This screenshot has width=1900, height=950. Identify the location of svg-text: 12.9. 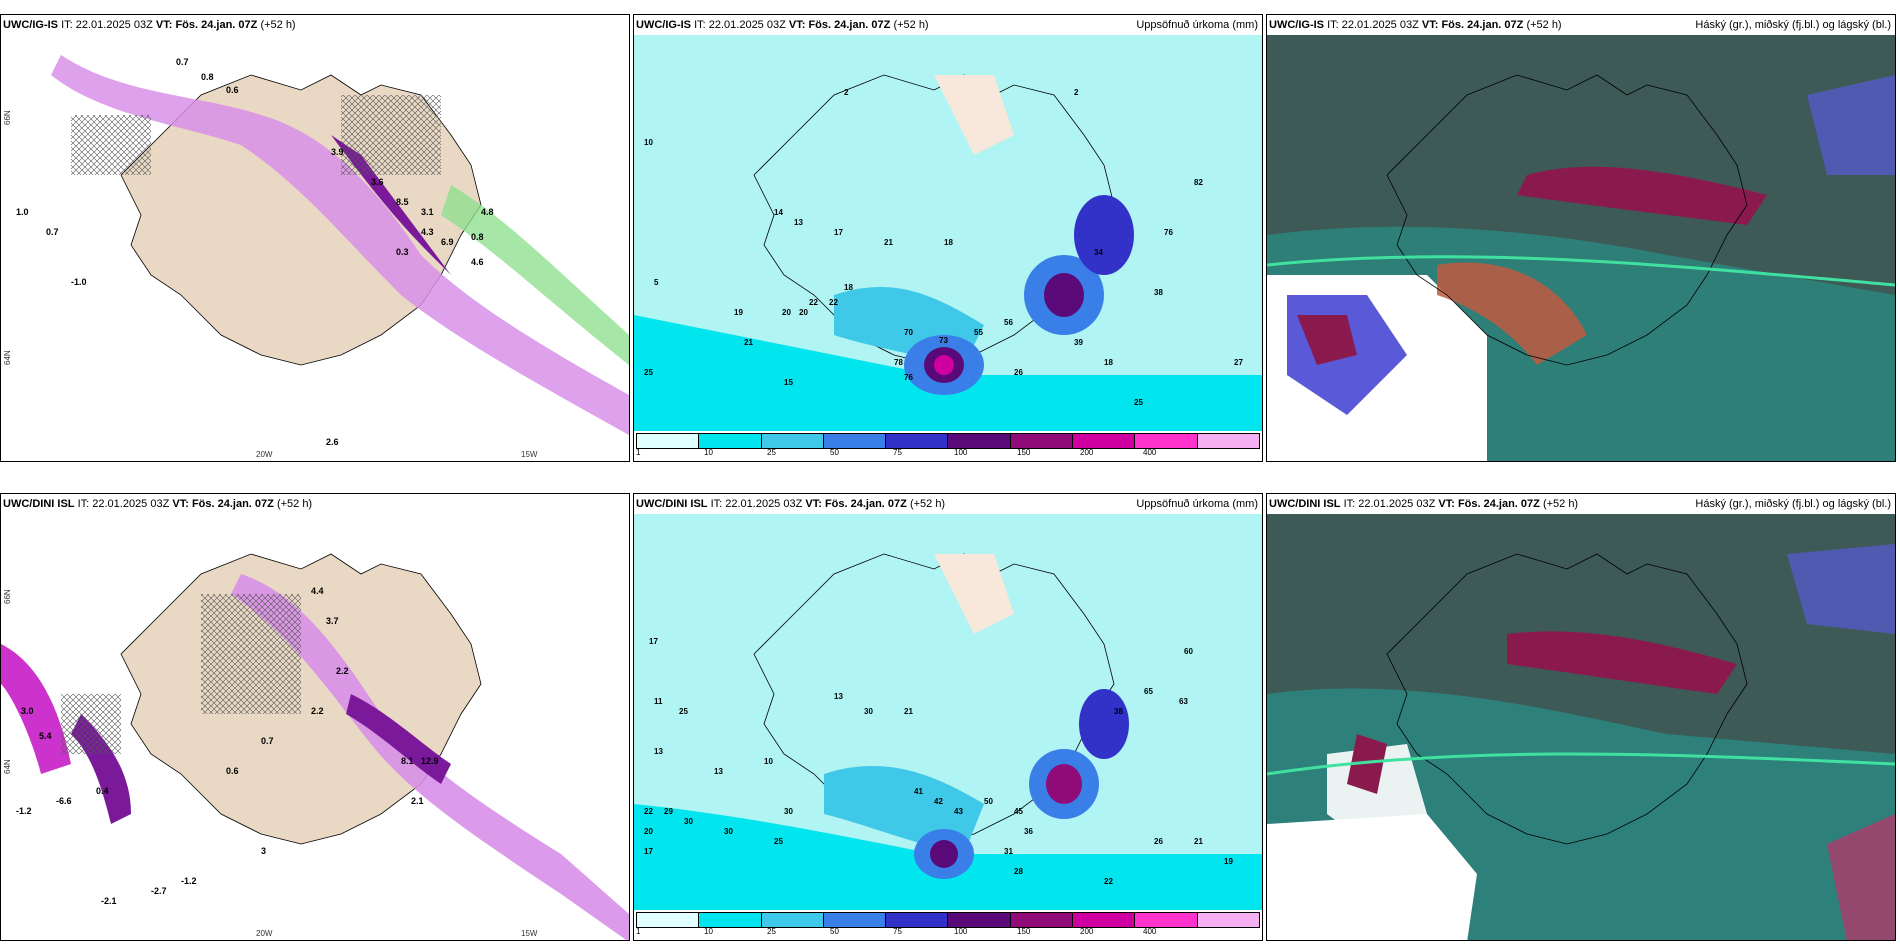
(430, 761).